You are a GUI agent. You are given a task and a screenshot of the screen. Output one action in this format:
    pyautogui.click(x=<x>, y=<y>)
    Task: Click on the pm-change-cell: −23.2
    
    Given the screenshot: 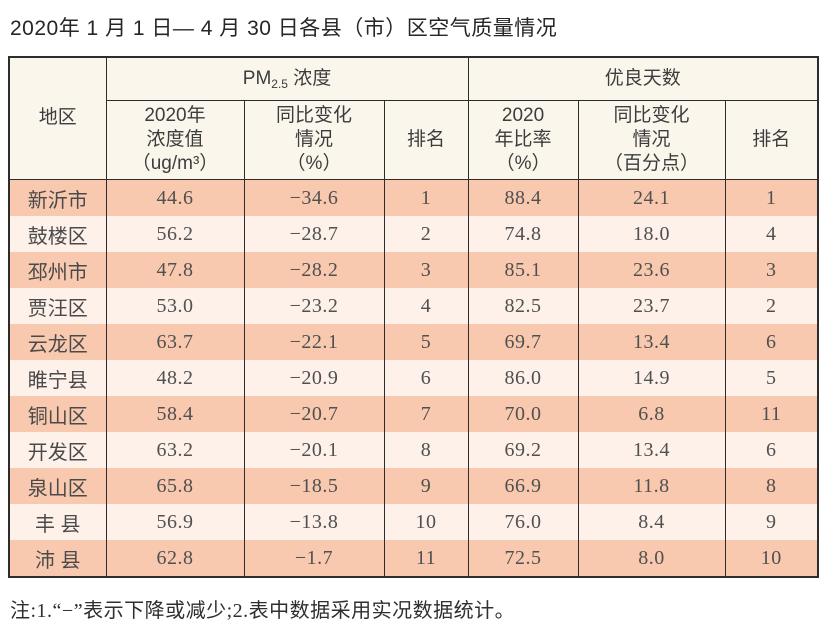 What is the action you would take?
    pyautogui.click(x=314, y=306)
    